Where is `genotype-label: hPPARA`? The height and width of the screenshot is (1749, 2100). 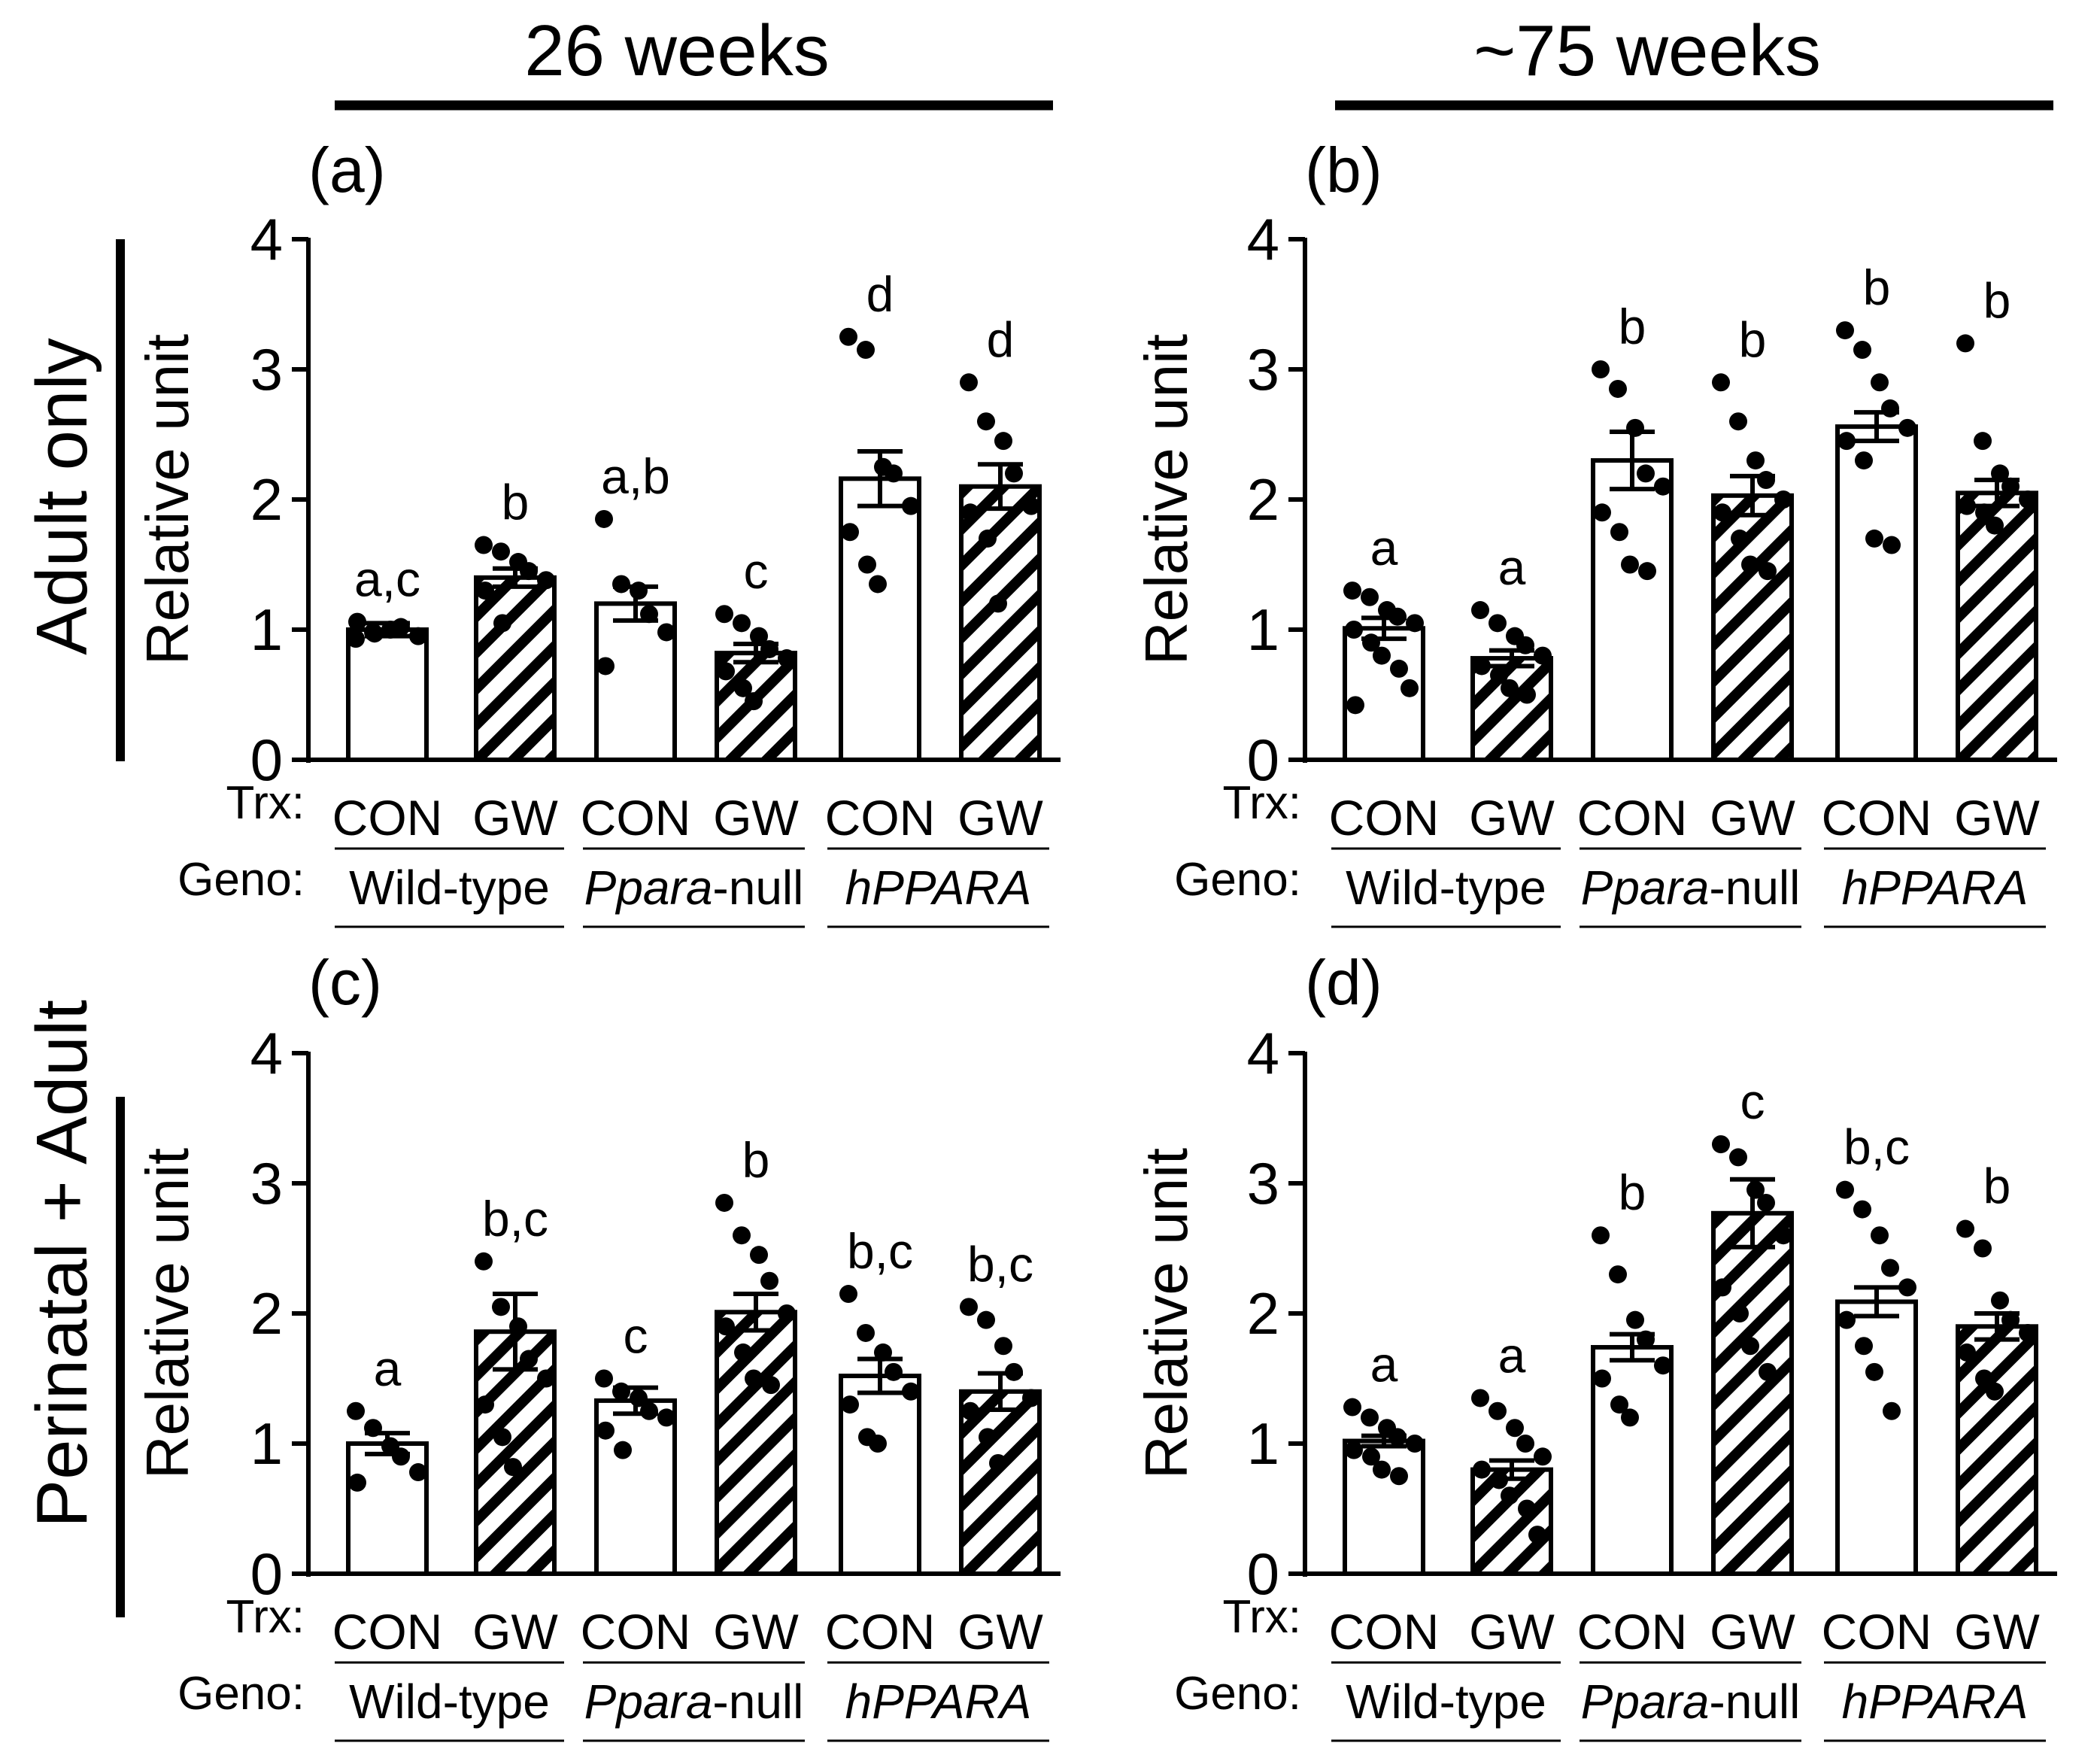 genotype-label: hPPARA is located at coordinates (938, 1702).